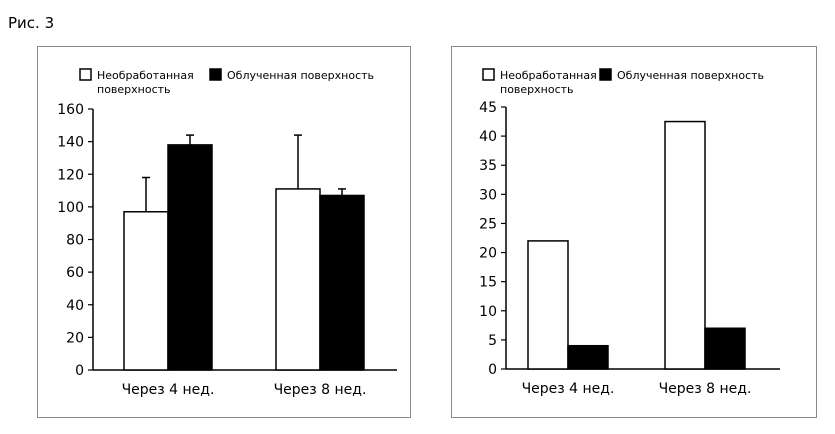  What do you see at coordinates (70, 208) in the screenshot?
I see `y-tick-label: 100` at bounding box center [70, 208].